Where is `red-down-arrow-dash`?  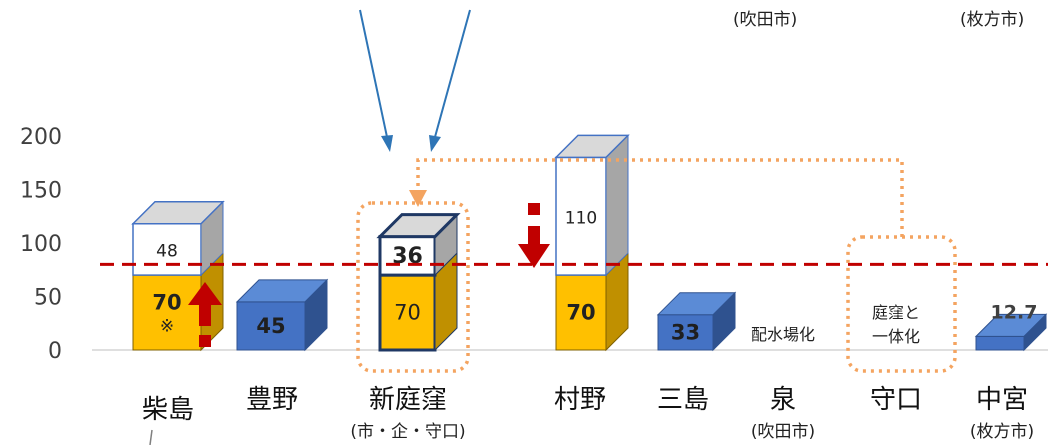 red-down-arrow-dash is located at coordinates (534, 209).